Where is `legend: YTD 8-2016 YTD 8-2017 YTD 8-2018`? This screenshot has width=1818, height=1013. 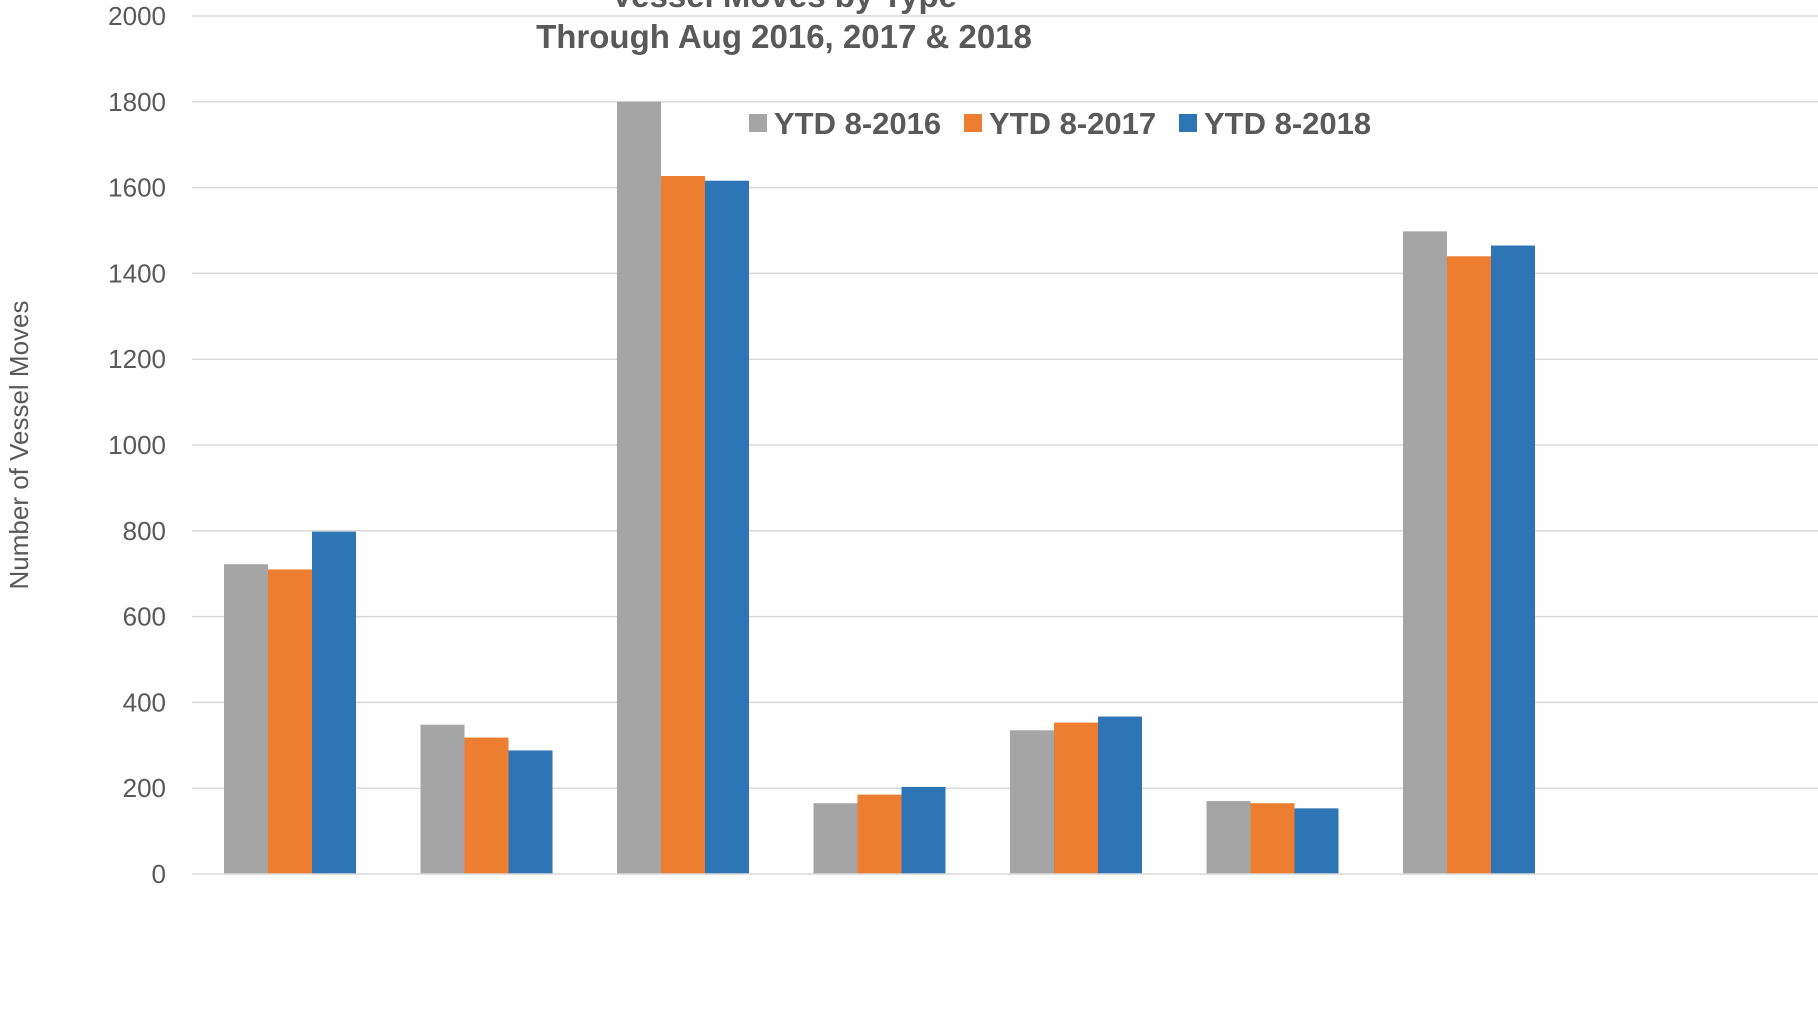
legend: YTD 8-2016 YTD 8-2017 YTD 8-2018 is located at coordinates (1060, 123).